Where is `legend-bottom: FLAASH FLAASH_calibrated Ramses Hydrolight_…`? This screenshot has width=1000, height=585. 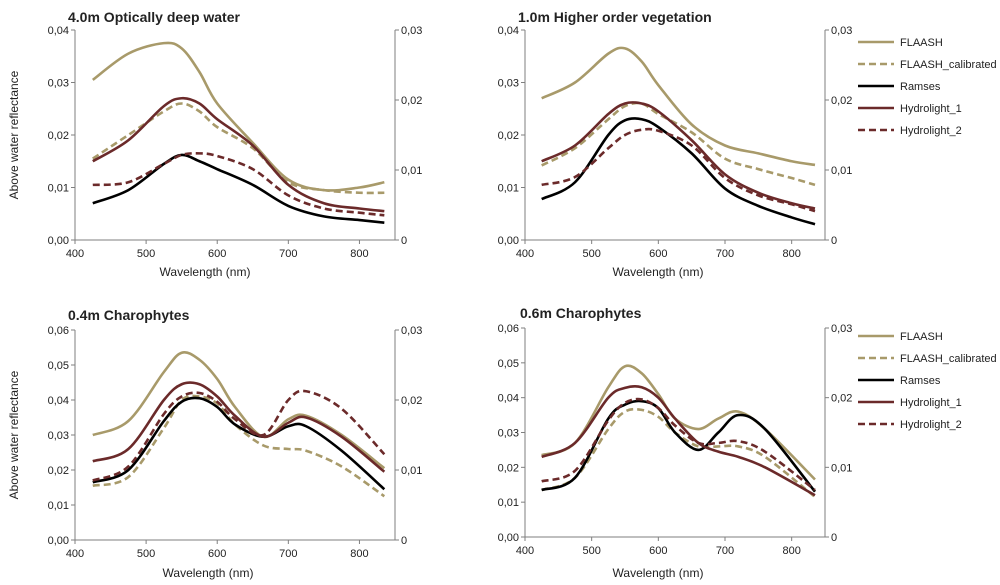 legend-bottom: FLAASH FLAASH_calibrated Ramses Hydrolight_… is located at coordinates (927, 381).